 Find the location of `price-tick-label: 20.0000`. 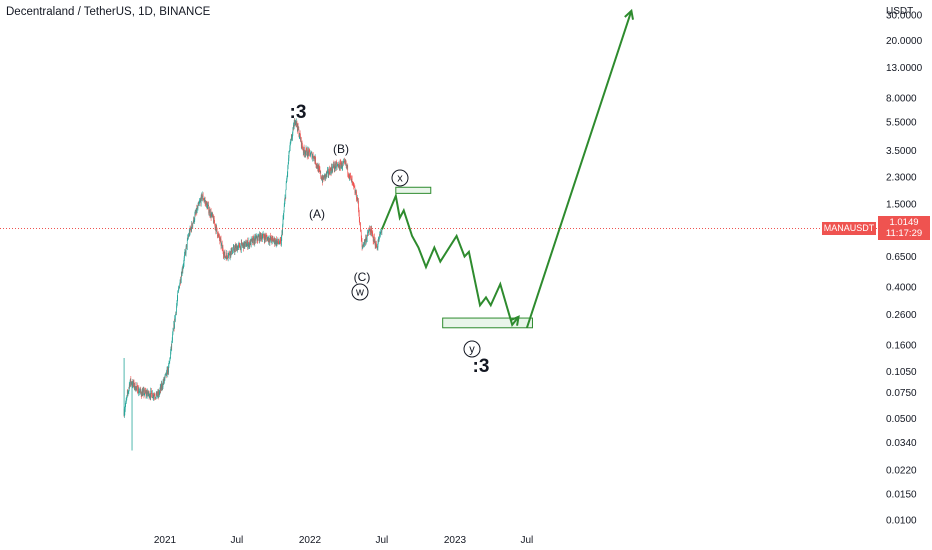

price-tick-label: 20.0000 is located at coordinates (904, 41).